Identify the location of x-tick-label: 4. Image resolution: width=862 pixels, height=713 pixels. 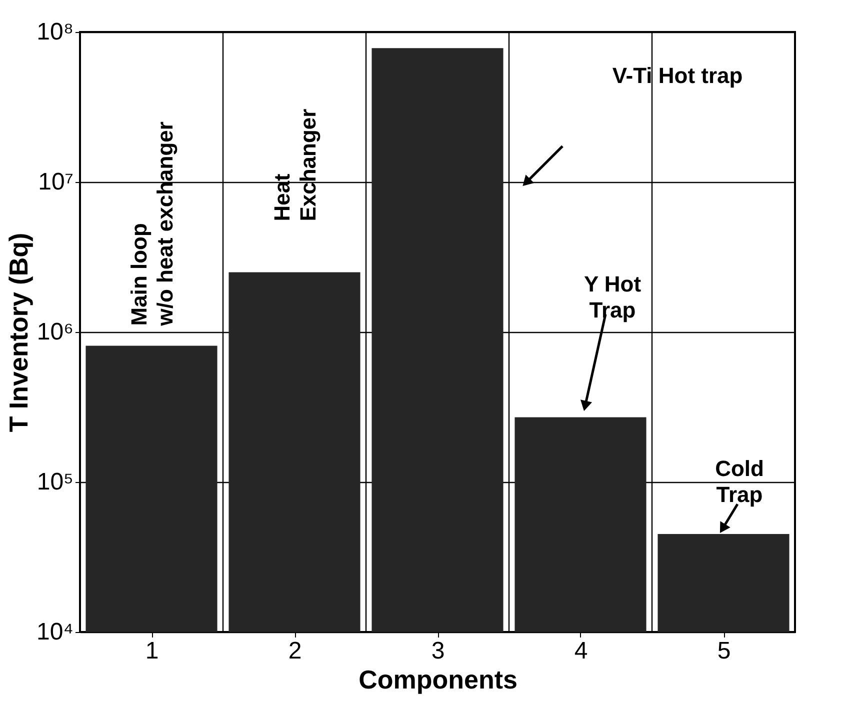
(581, 651).